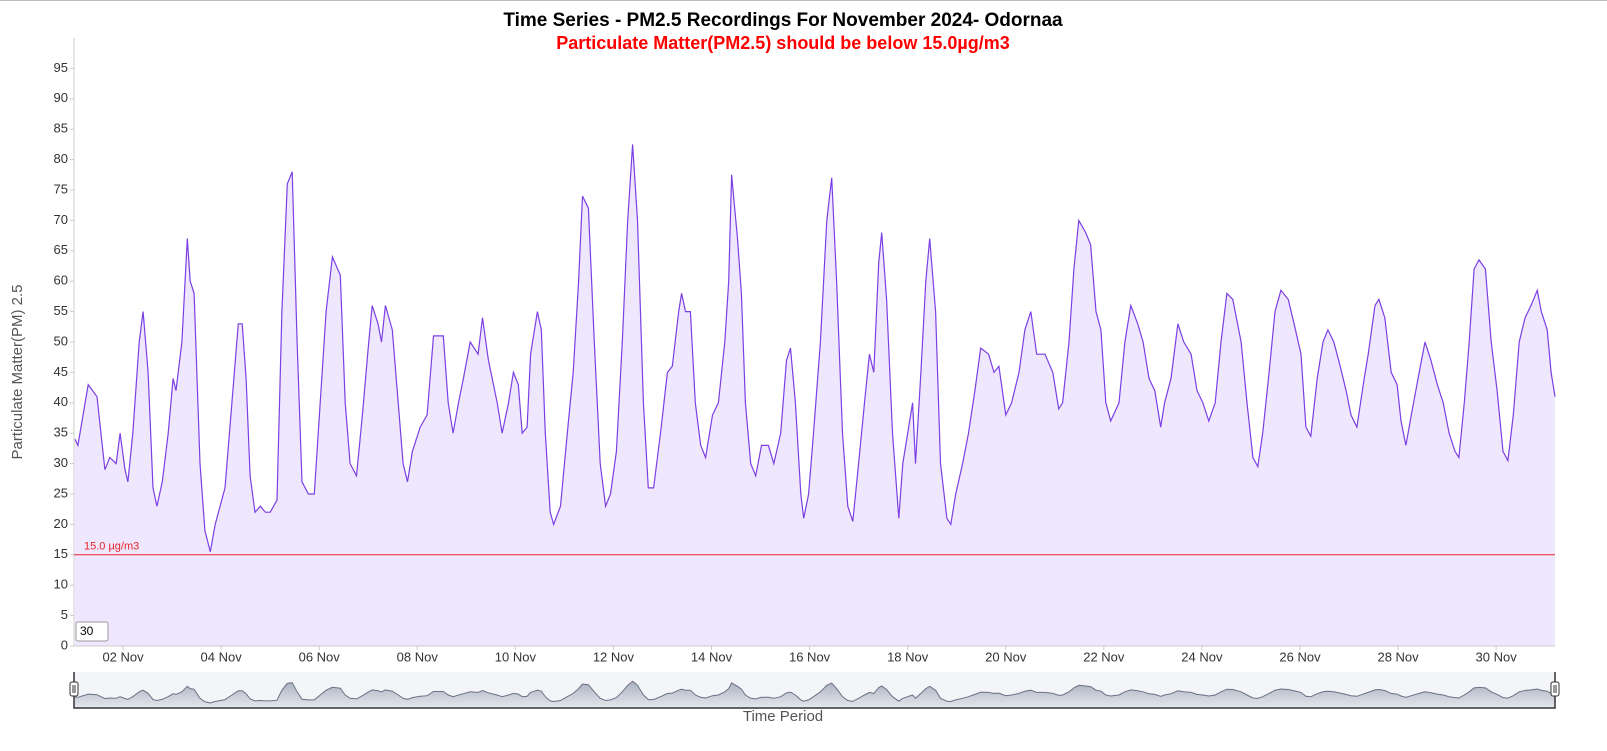 The image size is (1607, 751). I want to click on y-tick-label: 20, so click(61, 523).